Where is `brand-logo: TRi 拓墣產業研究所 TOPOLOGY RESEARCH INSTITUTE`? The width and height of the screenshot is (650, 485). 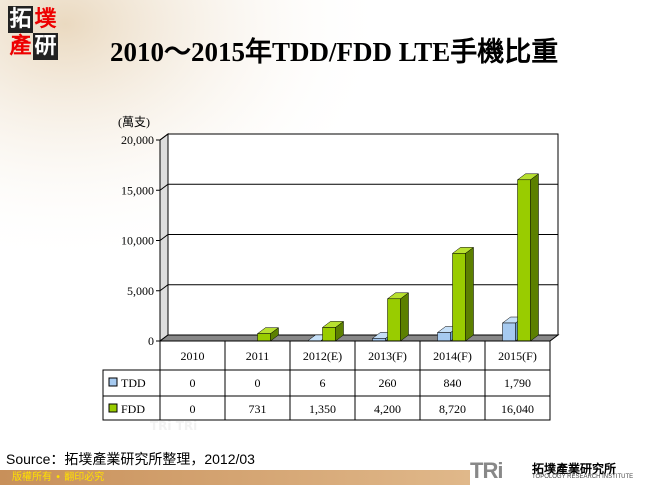
brand-logo: TRi 拓墣產業研究所 TOPOLOGY RESEARCH INSTITUTE is located at coordinates (552, 470).